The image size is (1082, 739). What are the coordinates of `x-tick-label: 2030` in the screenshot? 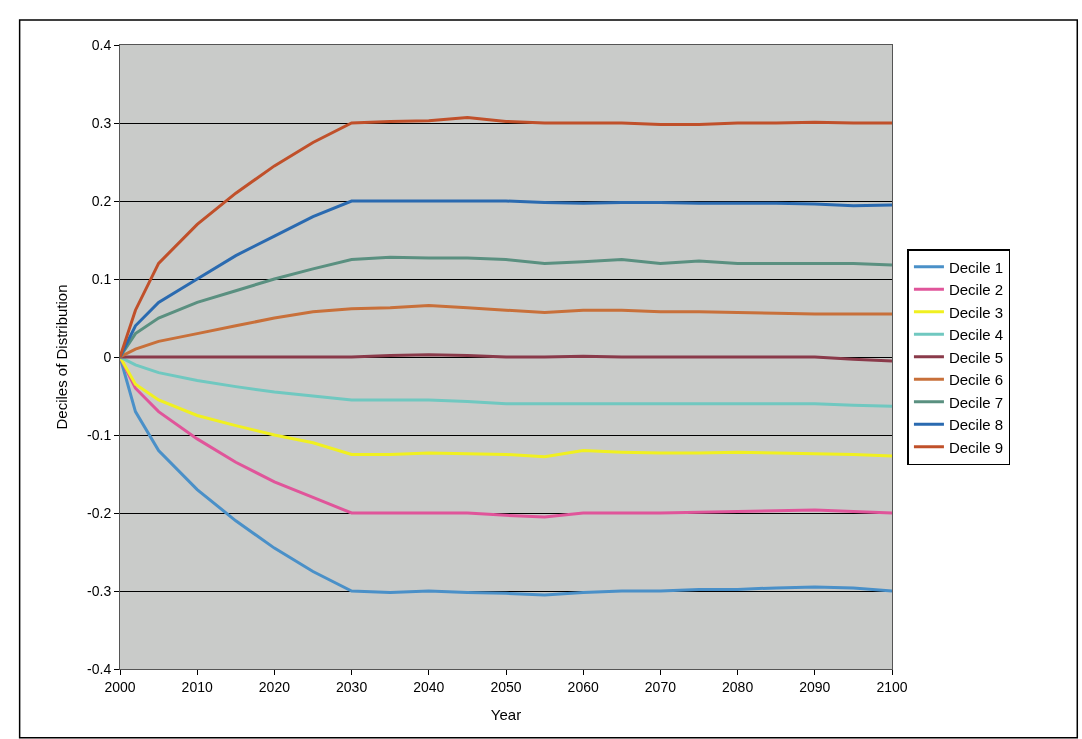 It's located at (352, 686).